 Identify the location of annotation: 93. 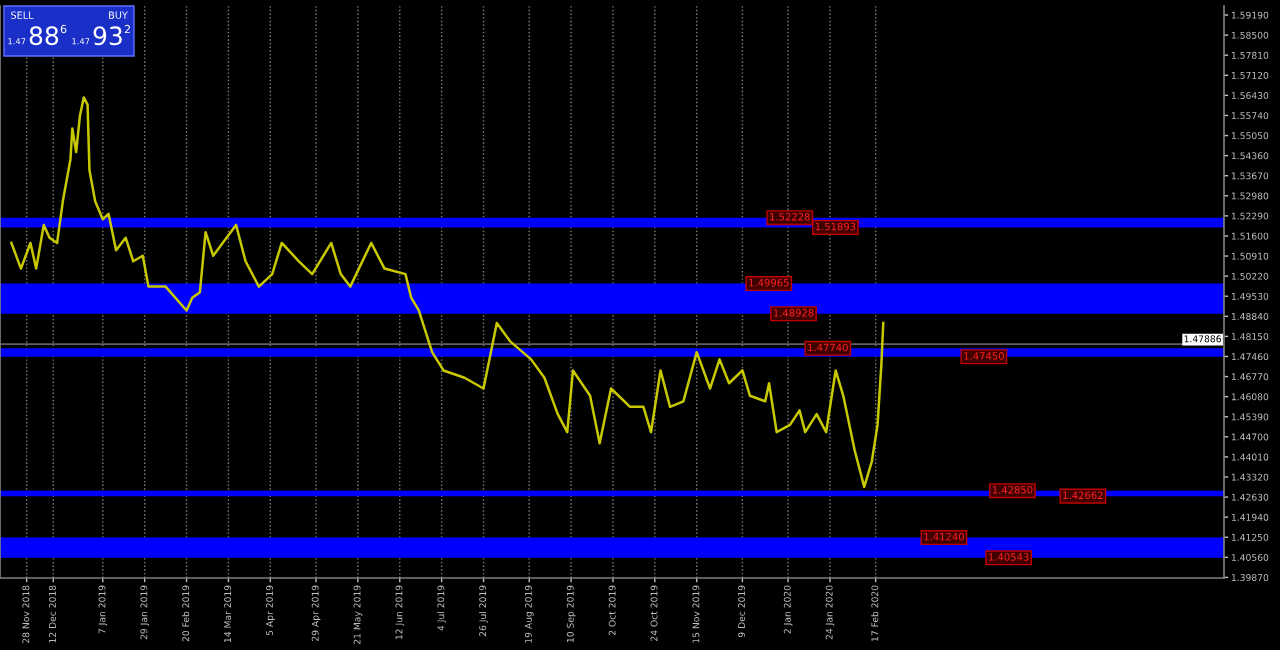
(107, 36).